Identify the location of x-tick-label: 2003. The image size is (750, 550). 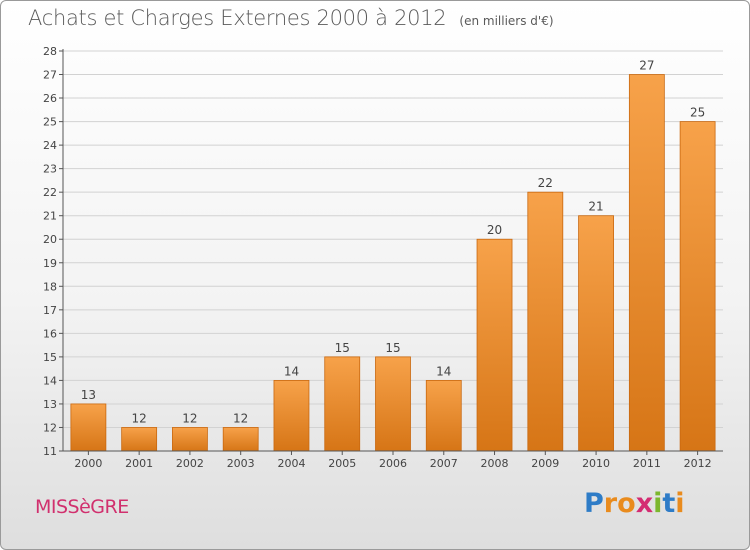
(241, 463).